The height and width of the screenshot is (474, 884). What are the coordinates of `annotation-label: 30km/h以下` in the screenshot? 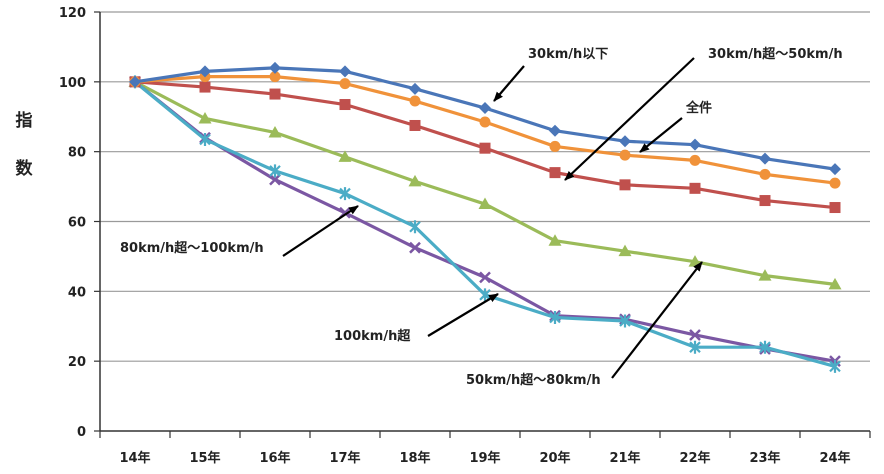 It's located at (568, 54).